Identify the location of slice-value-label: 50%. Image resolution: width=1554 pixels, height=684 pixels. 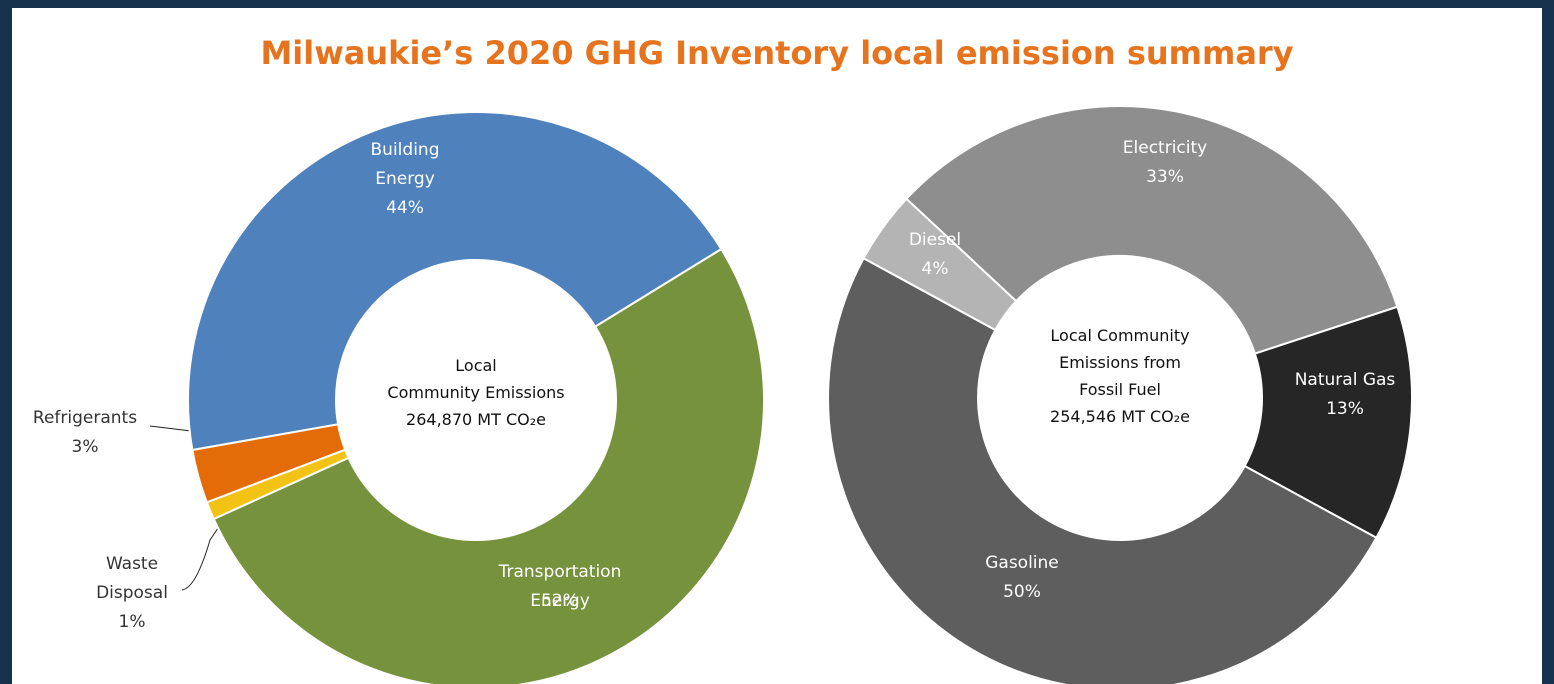
(1022, 592).